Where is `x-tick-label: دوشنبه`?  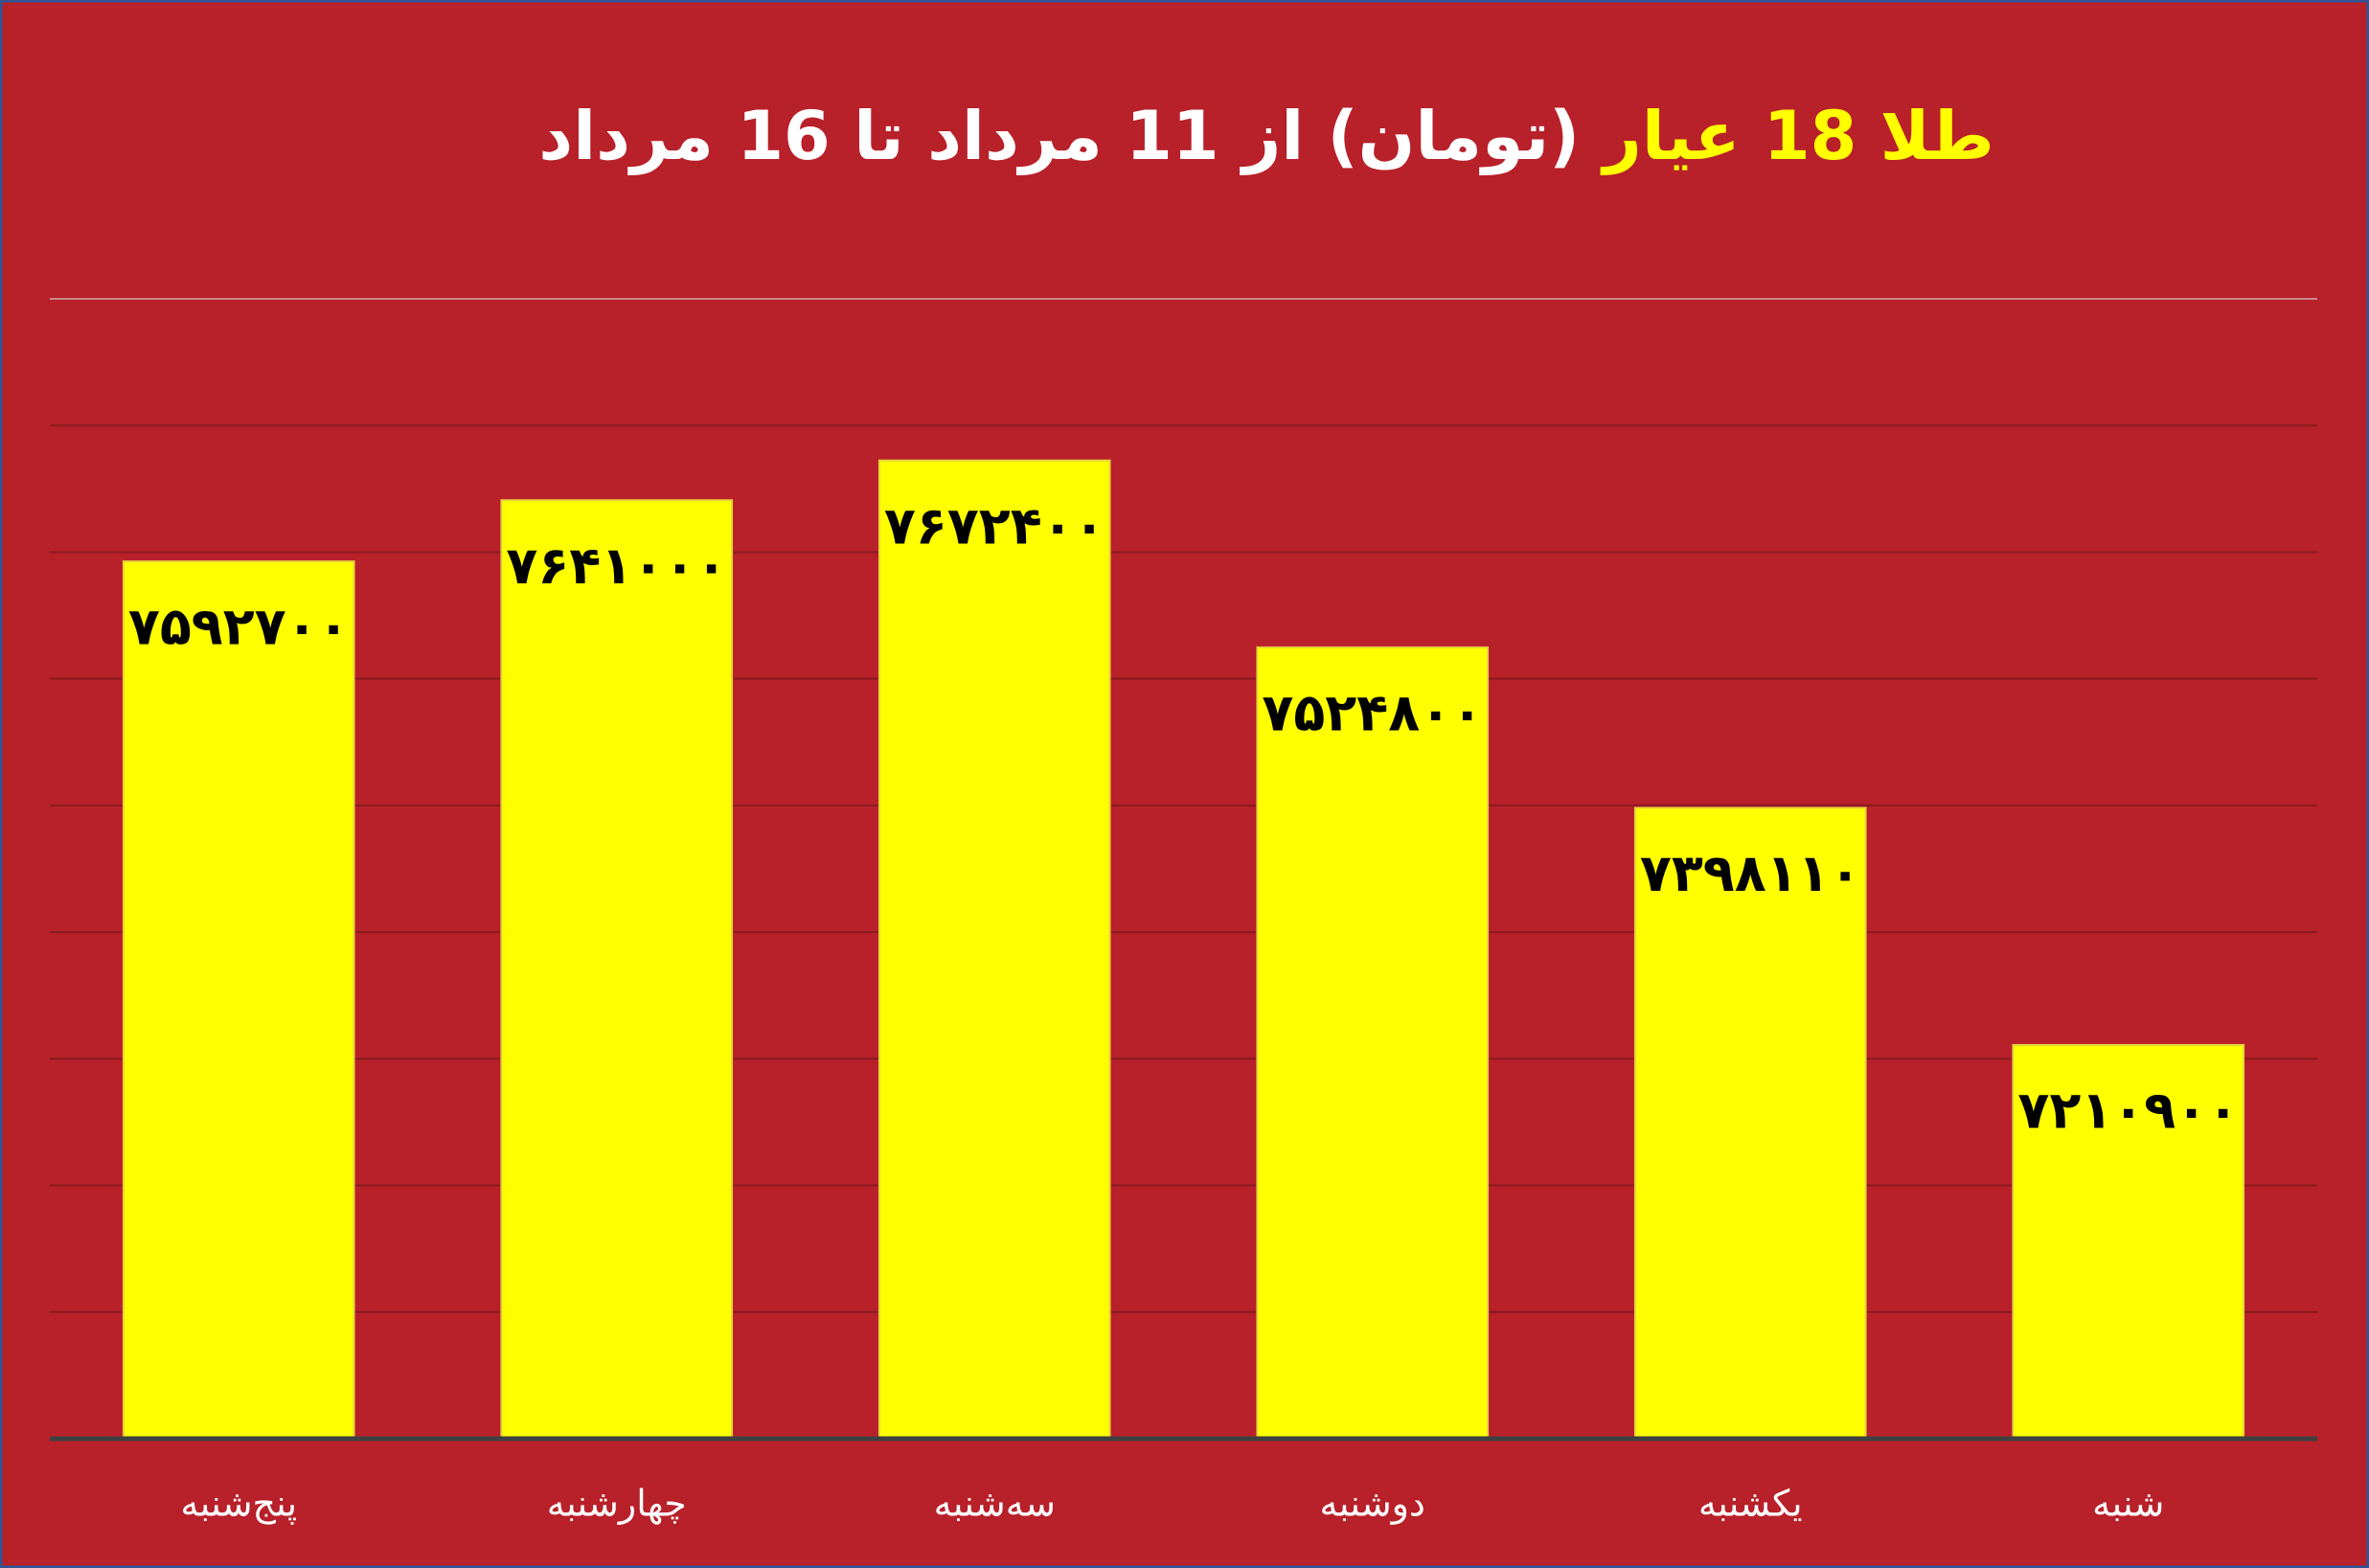
x-tick-label: دوشنبه is located at coordinates (1372, 1504).